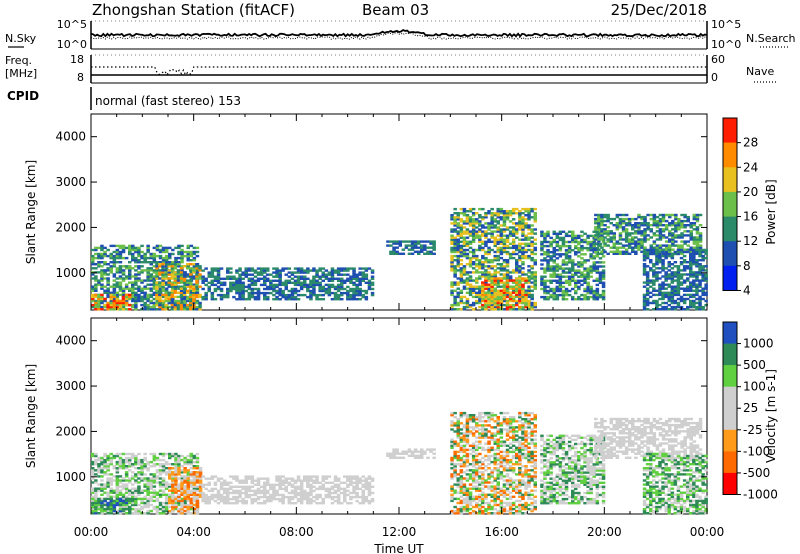 This screenshot has width=800, height=554. Describe the element at coordinates (23, 96) in the screenshot. I see `cpid-label: CPID` at that location.